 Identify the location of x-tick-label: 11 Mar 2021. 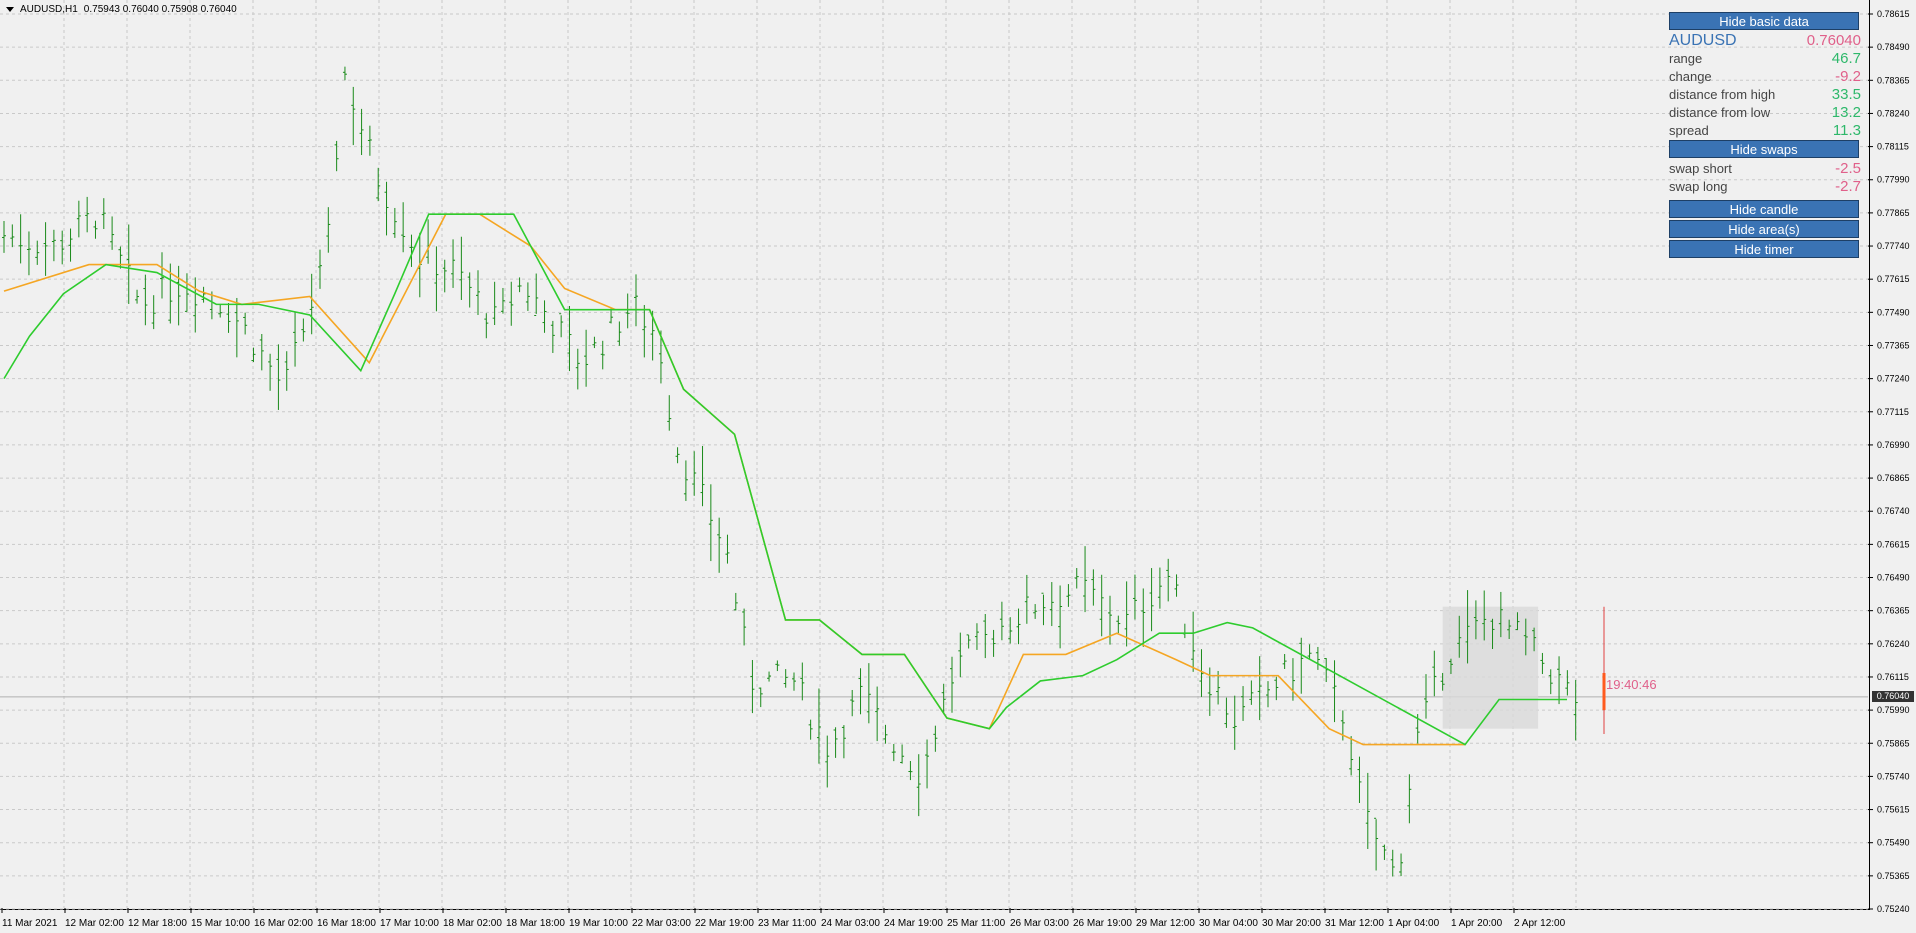
(30, 923).